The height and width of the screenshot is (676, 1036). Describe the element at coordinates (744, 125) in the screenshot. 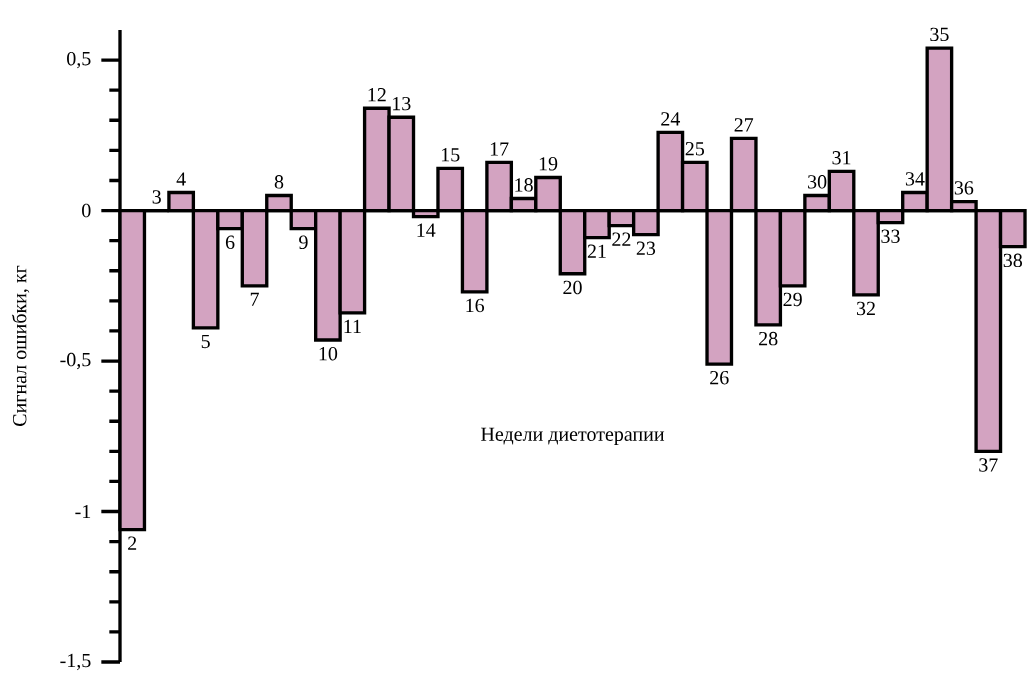

I see `x-tick-label: 27` at that location.